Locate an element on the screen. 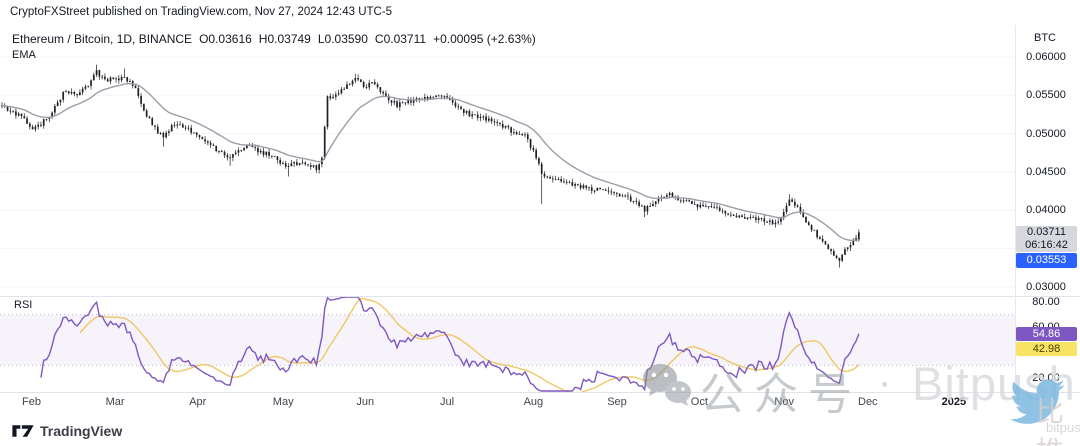 This screenshot has height=446, width=1080. rsi-band is located at coordinates (507, 340).